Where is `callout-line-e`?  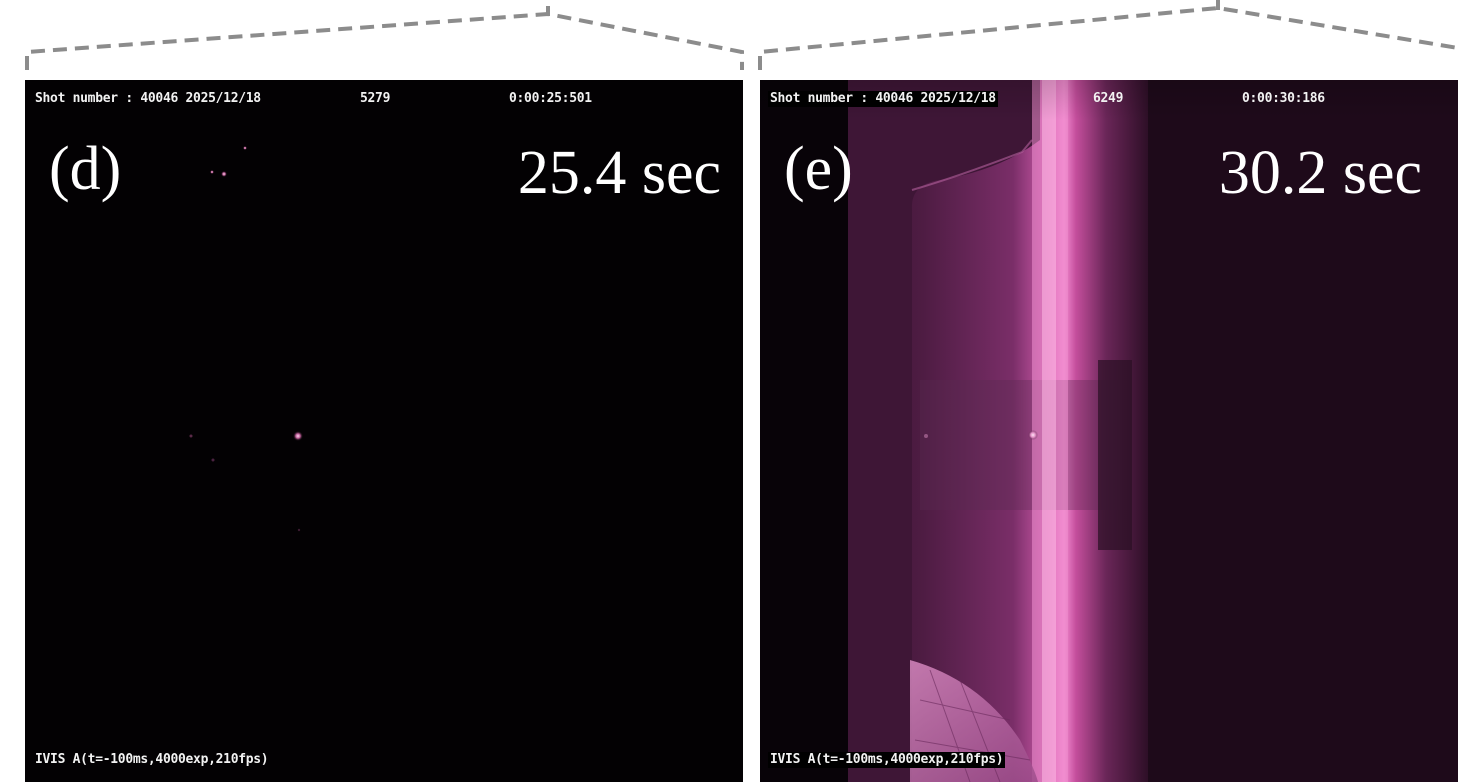
callout-line-e is located at coordinates (1108, 37).